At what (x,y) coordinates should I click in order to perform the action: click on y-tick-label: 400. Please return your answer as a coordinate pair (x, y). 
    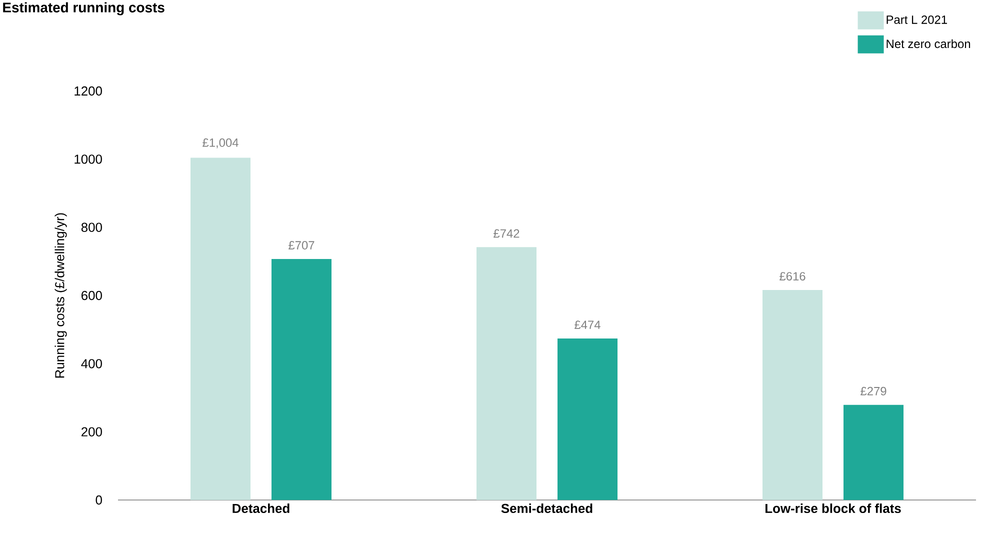
    Looking at the image, I should click on (91, 363).